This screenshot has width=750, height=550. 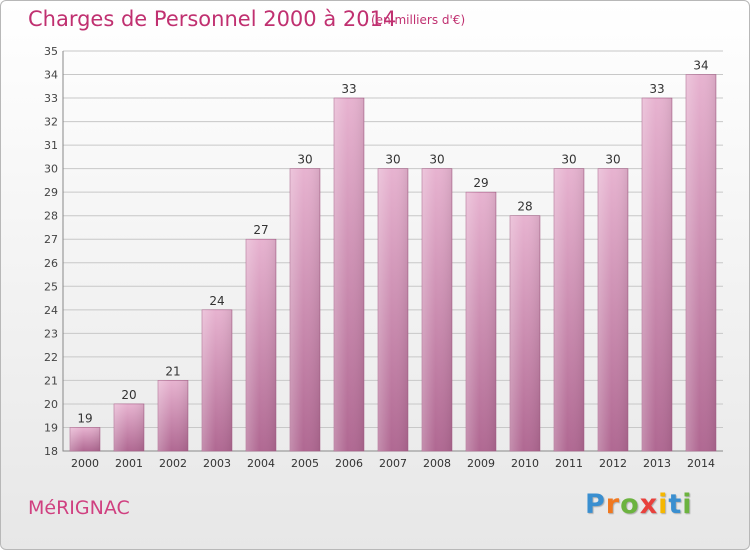 I want to click on x-tick-label: 2004, so click(x=261, y=463).